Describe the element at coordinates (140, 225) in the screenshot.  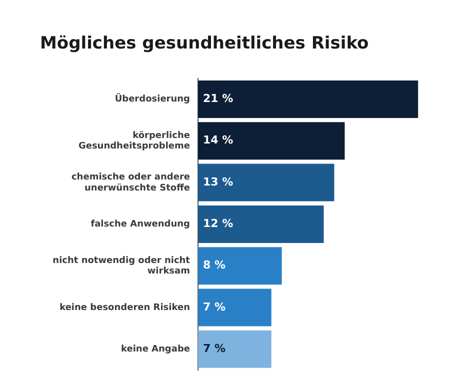
I see `y-tick-label: falsche Anwendung` at that location.